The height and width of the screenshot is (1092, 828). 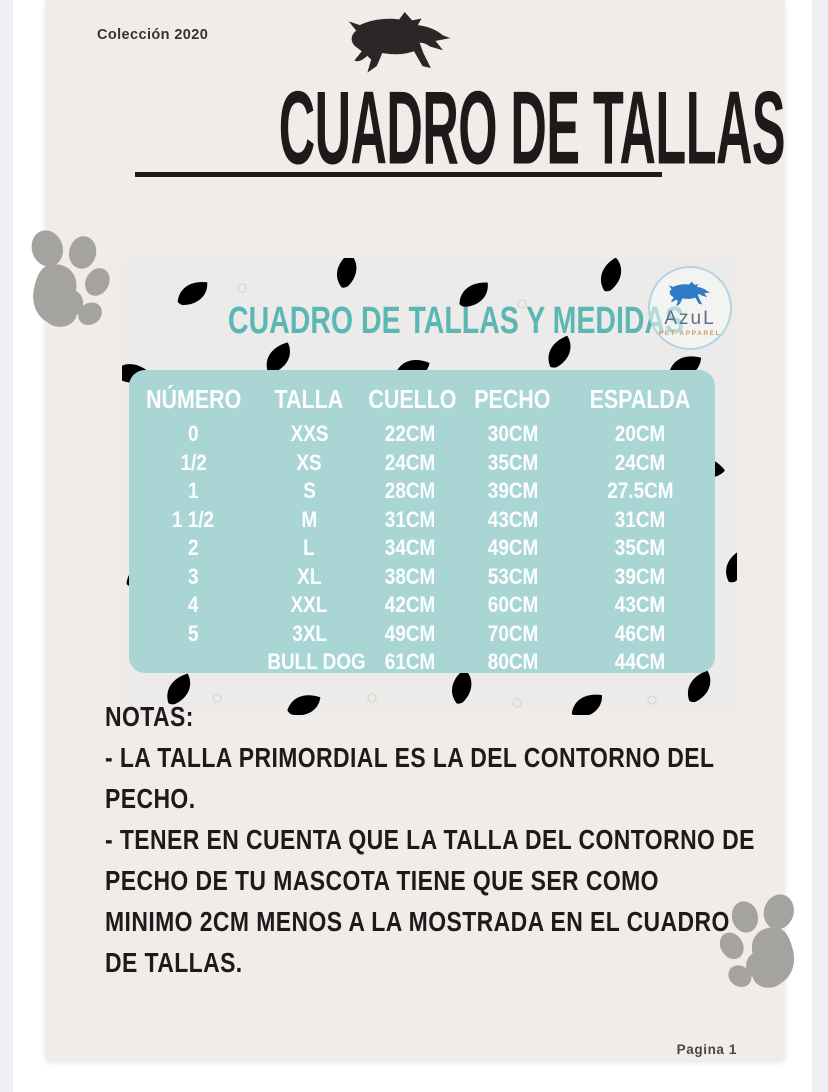 What do you see at coordinates (193, 400) in the screenshot?
I see `column-header: NÚMERO` at bounding box center [193, 400].